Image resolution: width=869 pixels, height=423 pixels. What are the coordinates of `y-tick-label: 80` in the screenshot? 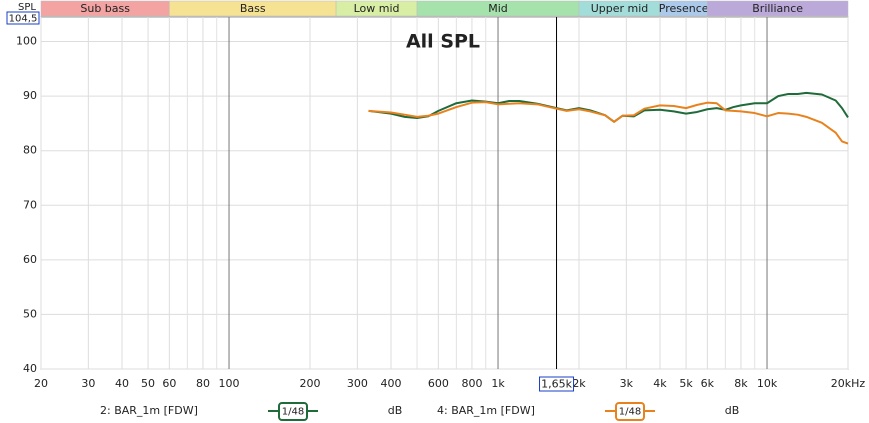 It's located at (30, 150).